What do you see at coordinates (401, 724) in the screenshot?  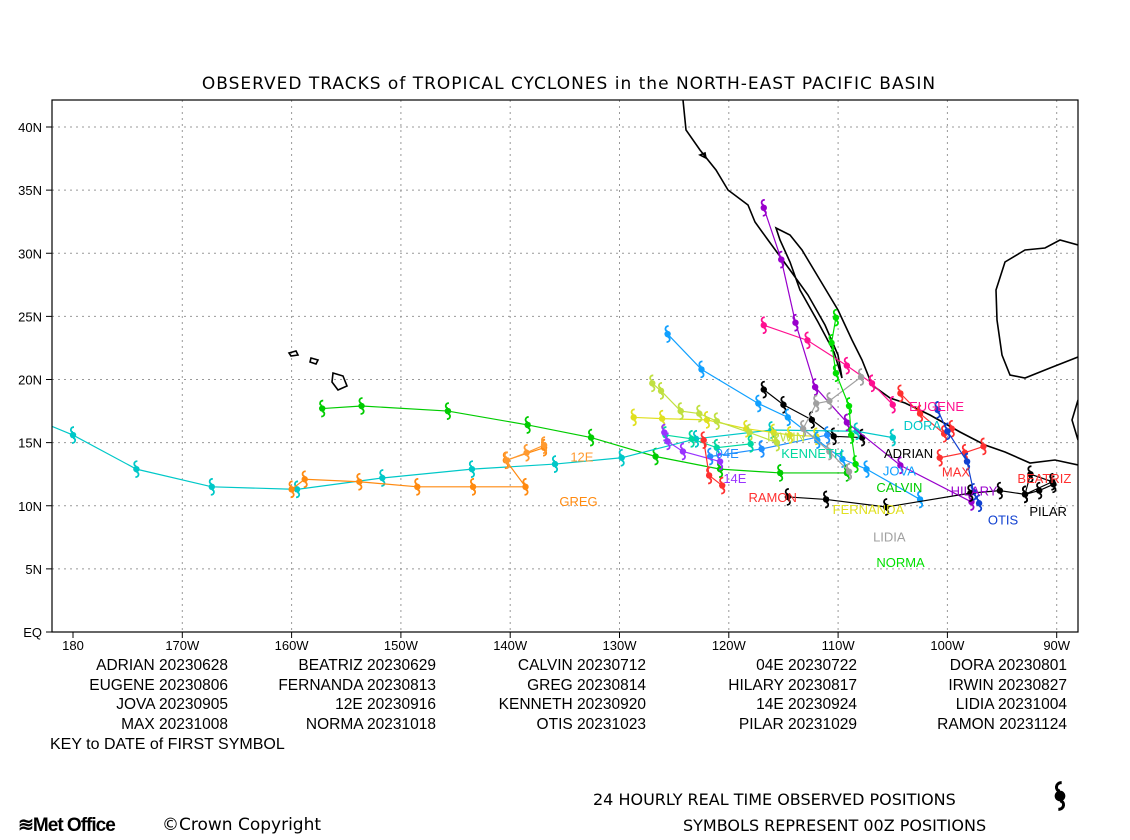 I see `key-date: 20231018` at bounding box center [401, 724].